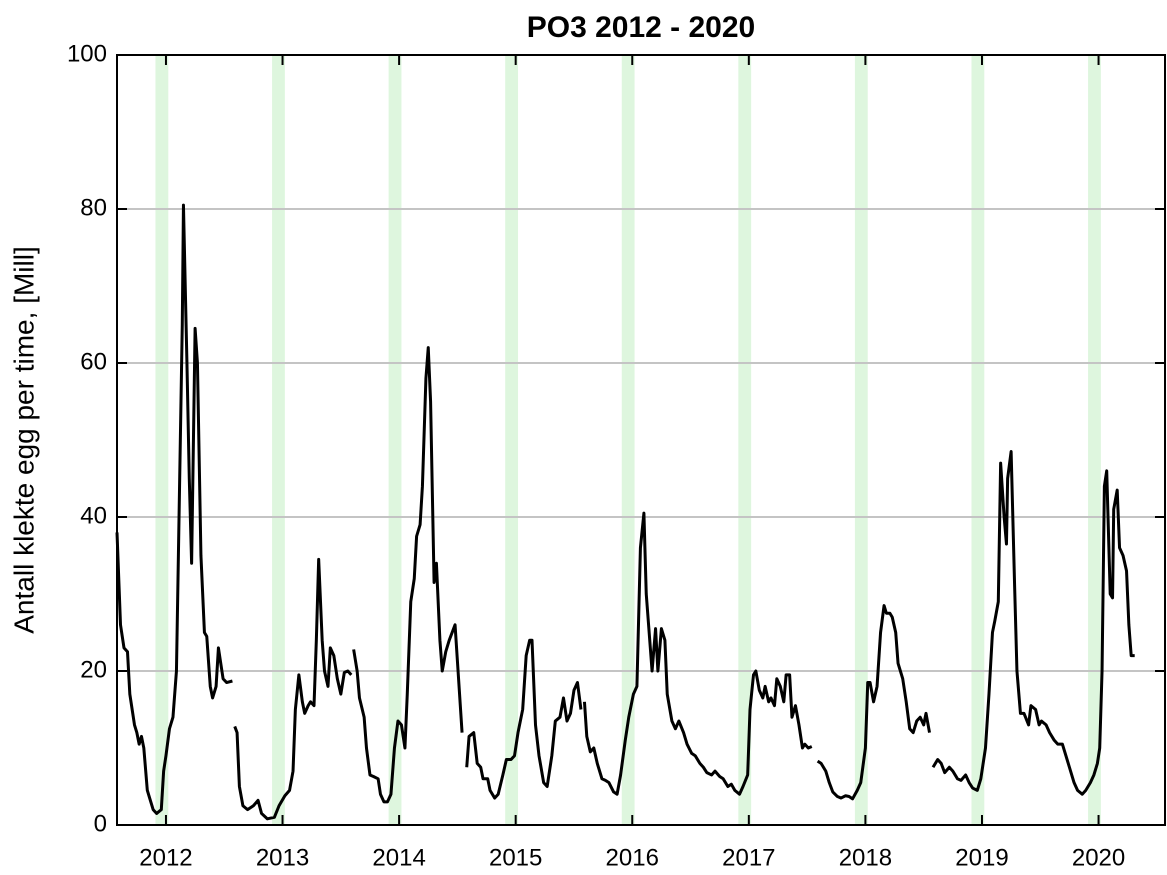 This screenshot has height=875, width=1167. I want to click on x-tick-label: 2015, so click(515, 857).